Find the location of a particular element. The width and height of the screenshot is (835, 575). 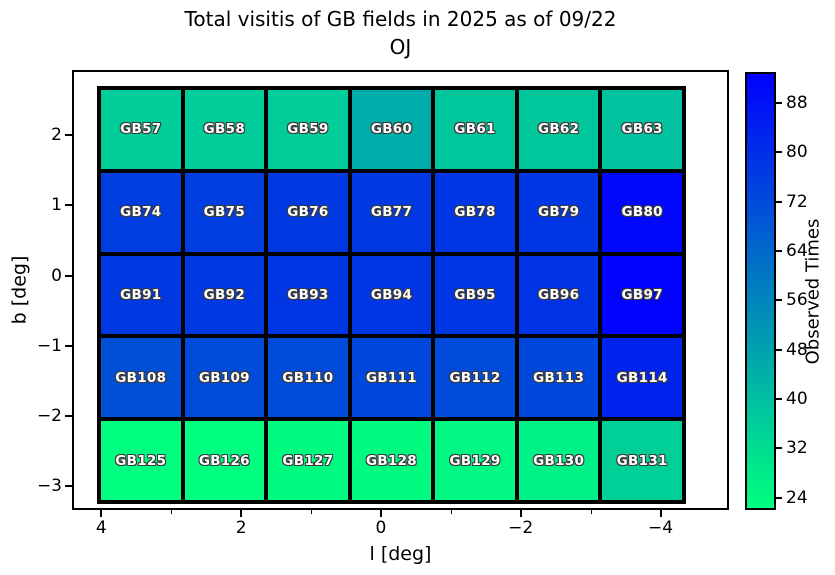

field-cell-label: GB80 is located at coordinates (642, 212).